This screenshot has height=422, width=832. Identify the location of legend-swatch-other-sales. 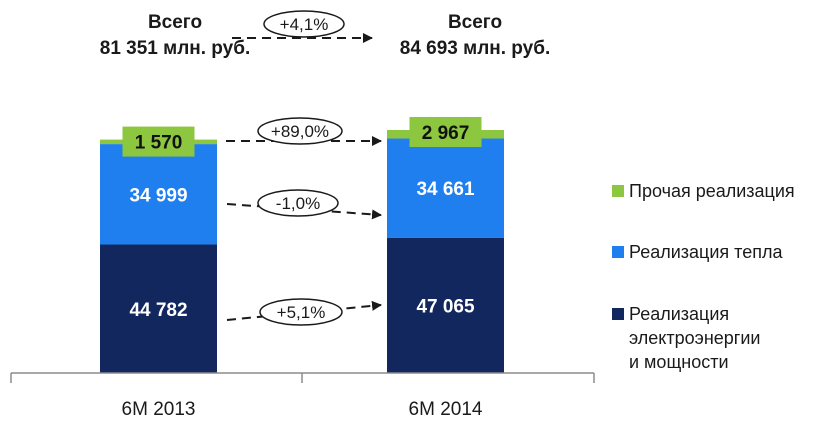
(618, 191).